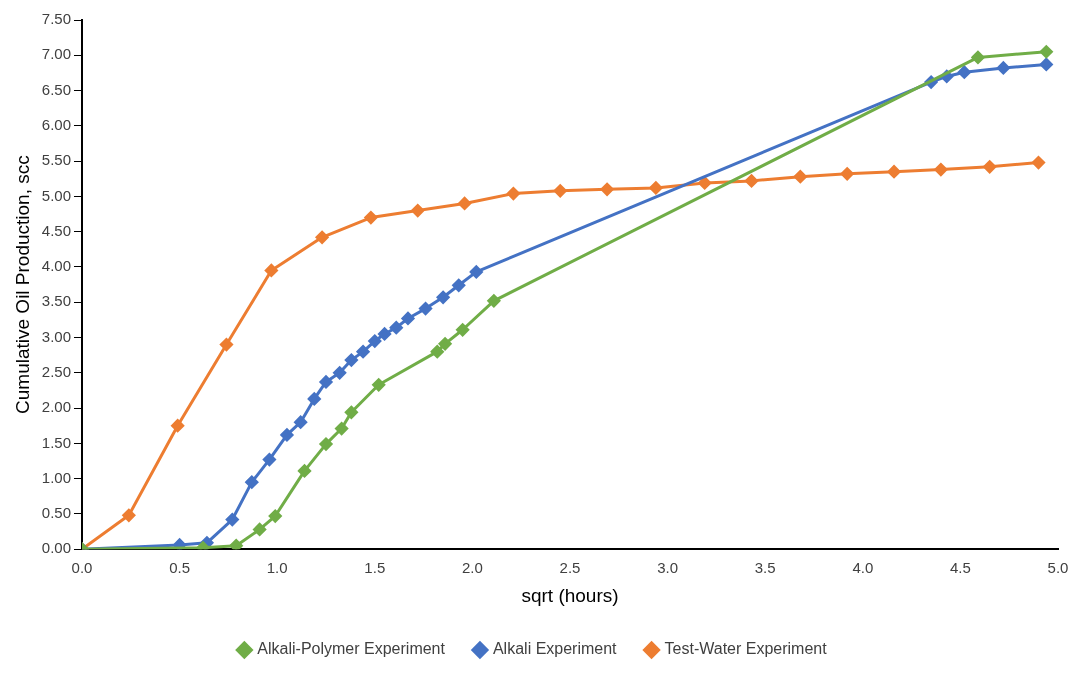 This screenshot has width=1090, height=682. What do you see at coordinates (56, 230) in the screenshot?
I see `y-tick-label: 4.50` at bounding box center [56, 230].